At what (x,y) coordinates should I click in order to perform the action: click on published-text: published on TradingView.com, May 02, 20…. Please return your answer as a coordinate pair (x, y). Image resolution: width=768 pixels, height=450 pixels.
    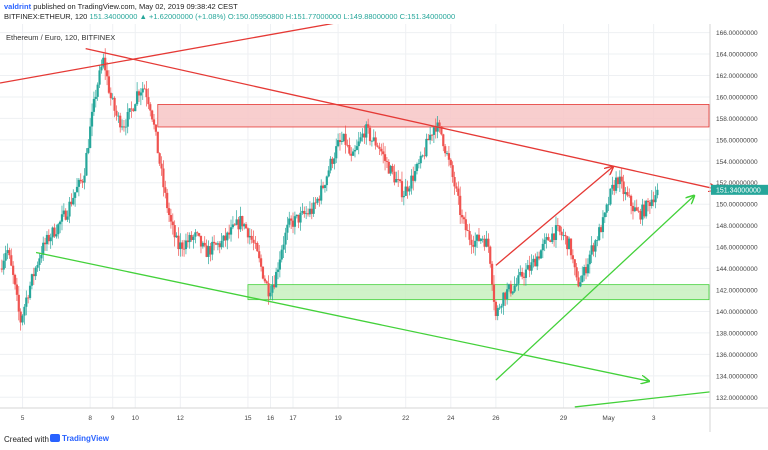
    Looking at the image, I should click on (135, 6).